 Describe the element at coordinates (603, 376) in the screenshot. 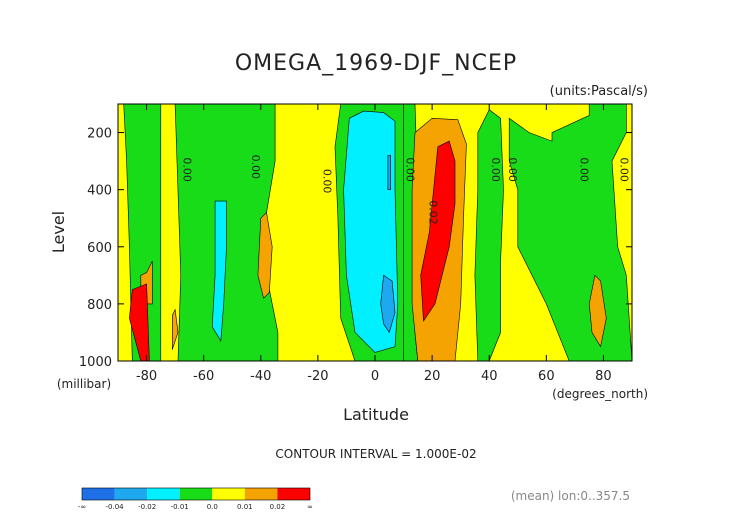

I see `x-tick-label: 80` at that location.